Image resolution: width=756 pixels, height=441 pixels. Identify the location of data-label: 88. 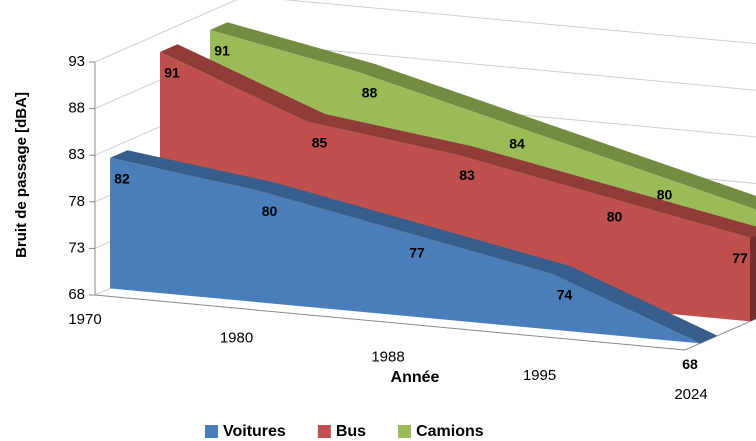
(370, 92).